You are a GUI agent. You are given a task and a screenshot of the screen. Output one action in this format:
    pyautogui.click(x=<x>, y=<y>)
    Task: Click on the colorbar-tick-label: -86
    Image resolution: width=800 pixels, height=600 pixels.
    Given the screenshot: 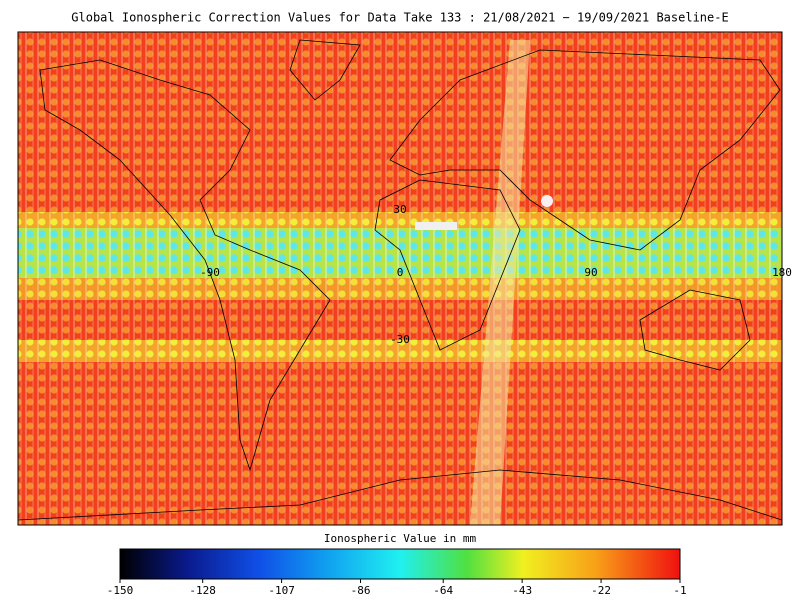 What is the action you would take?
    pyautogui.click(x=361, y=590)
    